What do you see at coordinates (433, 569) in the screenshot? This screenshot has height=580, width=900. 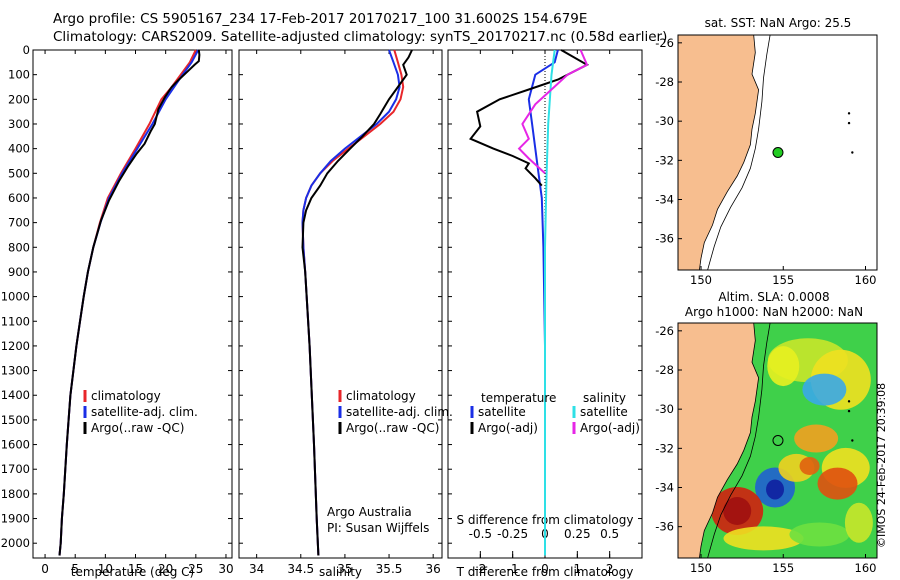 I see `x-tick-label: 36` at bounding box center [433, 569].